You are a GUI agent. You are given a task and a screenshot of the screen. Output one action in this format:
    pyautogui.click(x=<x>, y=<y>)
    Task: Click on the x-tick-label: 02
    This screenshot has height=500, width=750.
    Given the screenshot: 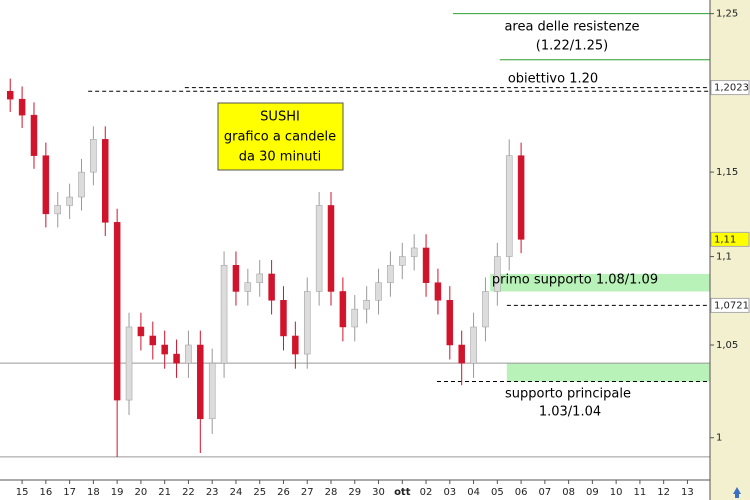 What is the action you would take?
    pyautogui.click(x=426, y=492)
    